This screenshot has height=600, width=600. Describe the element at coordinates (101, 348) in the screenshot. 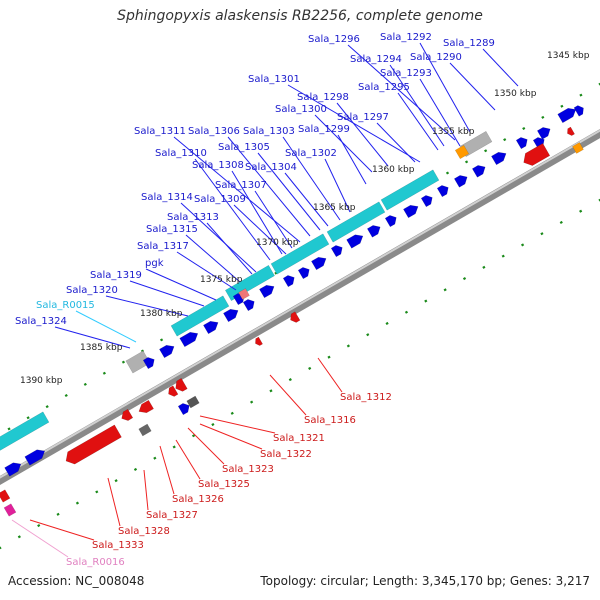

I see `kbp-label: 1385 kbp` at that location.